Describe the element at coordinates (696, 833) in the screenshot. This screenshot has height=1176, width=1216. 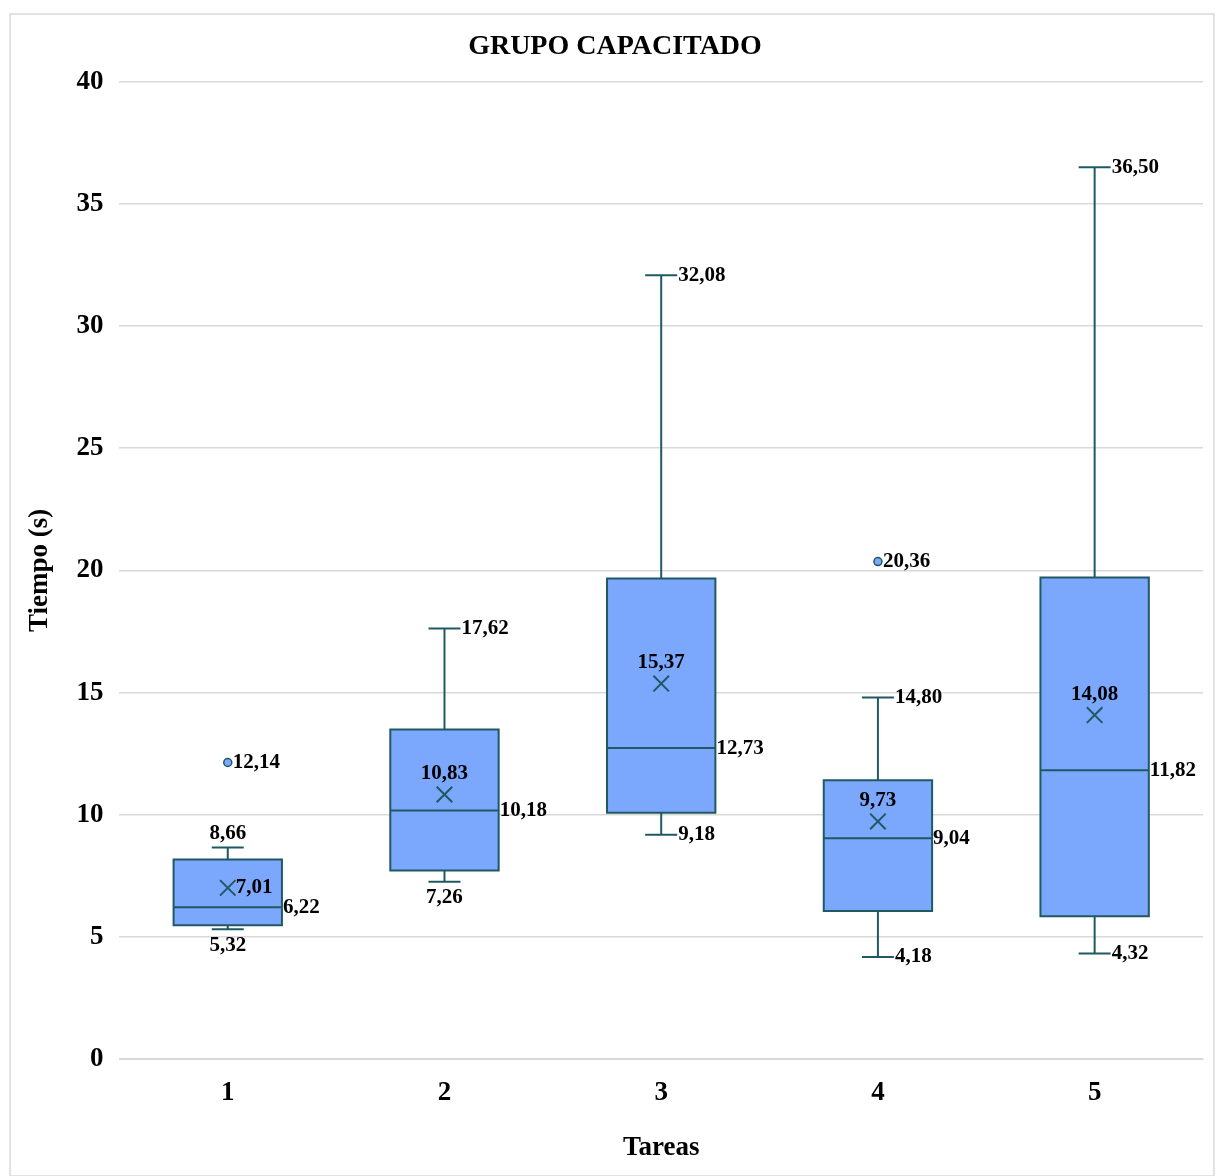
I see `annotation: 9,18` at that location.